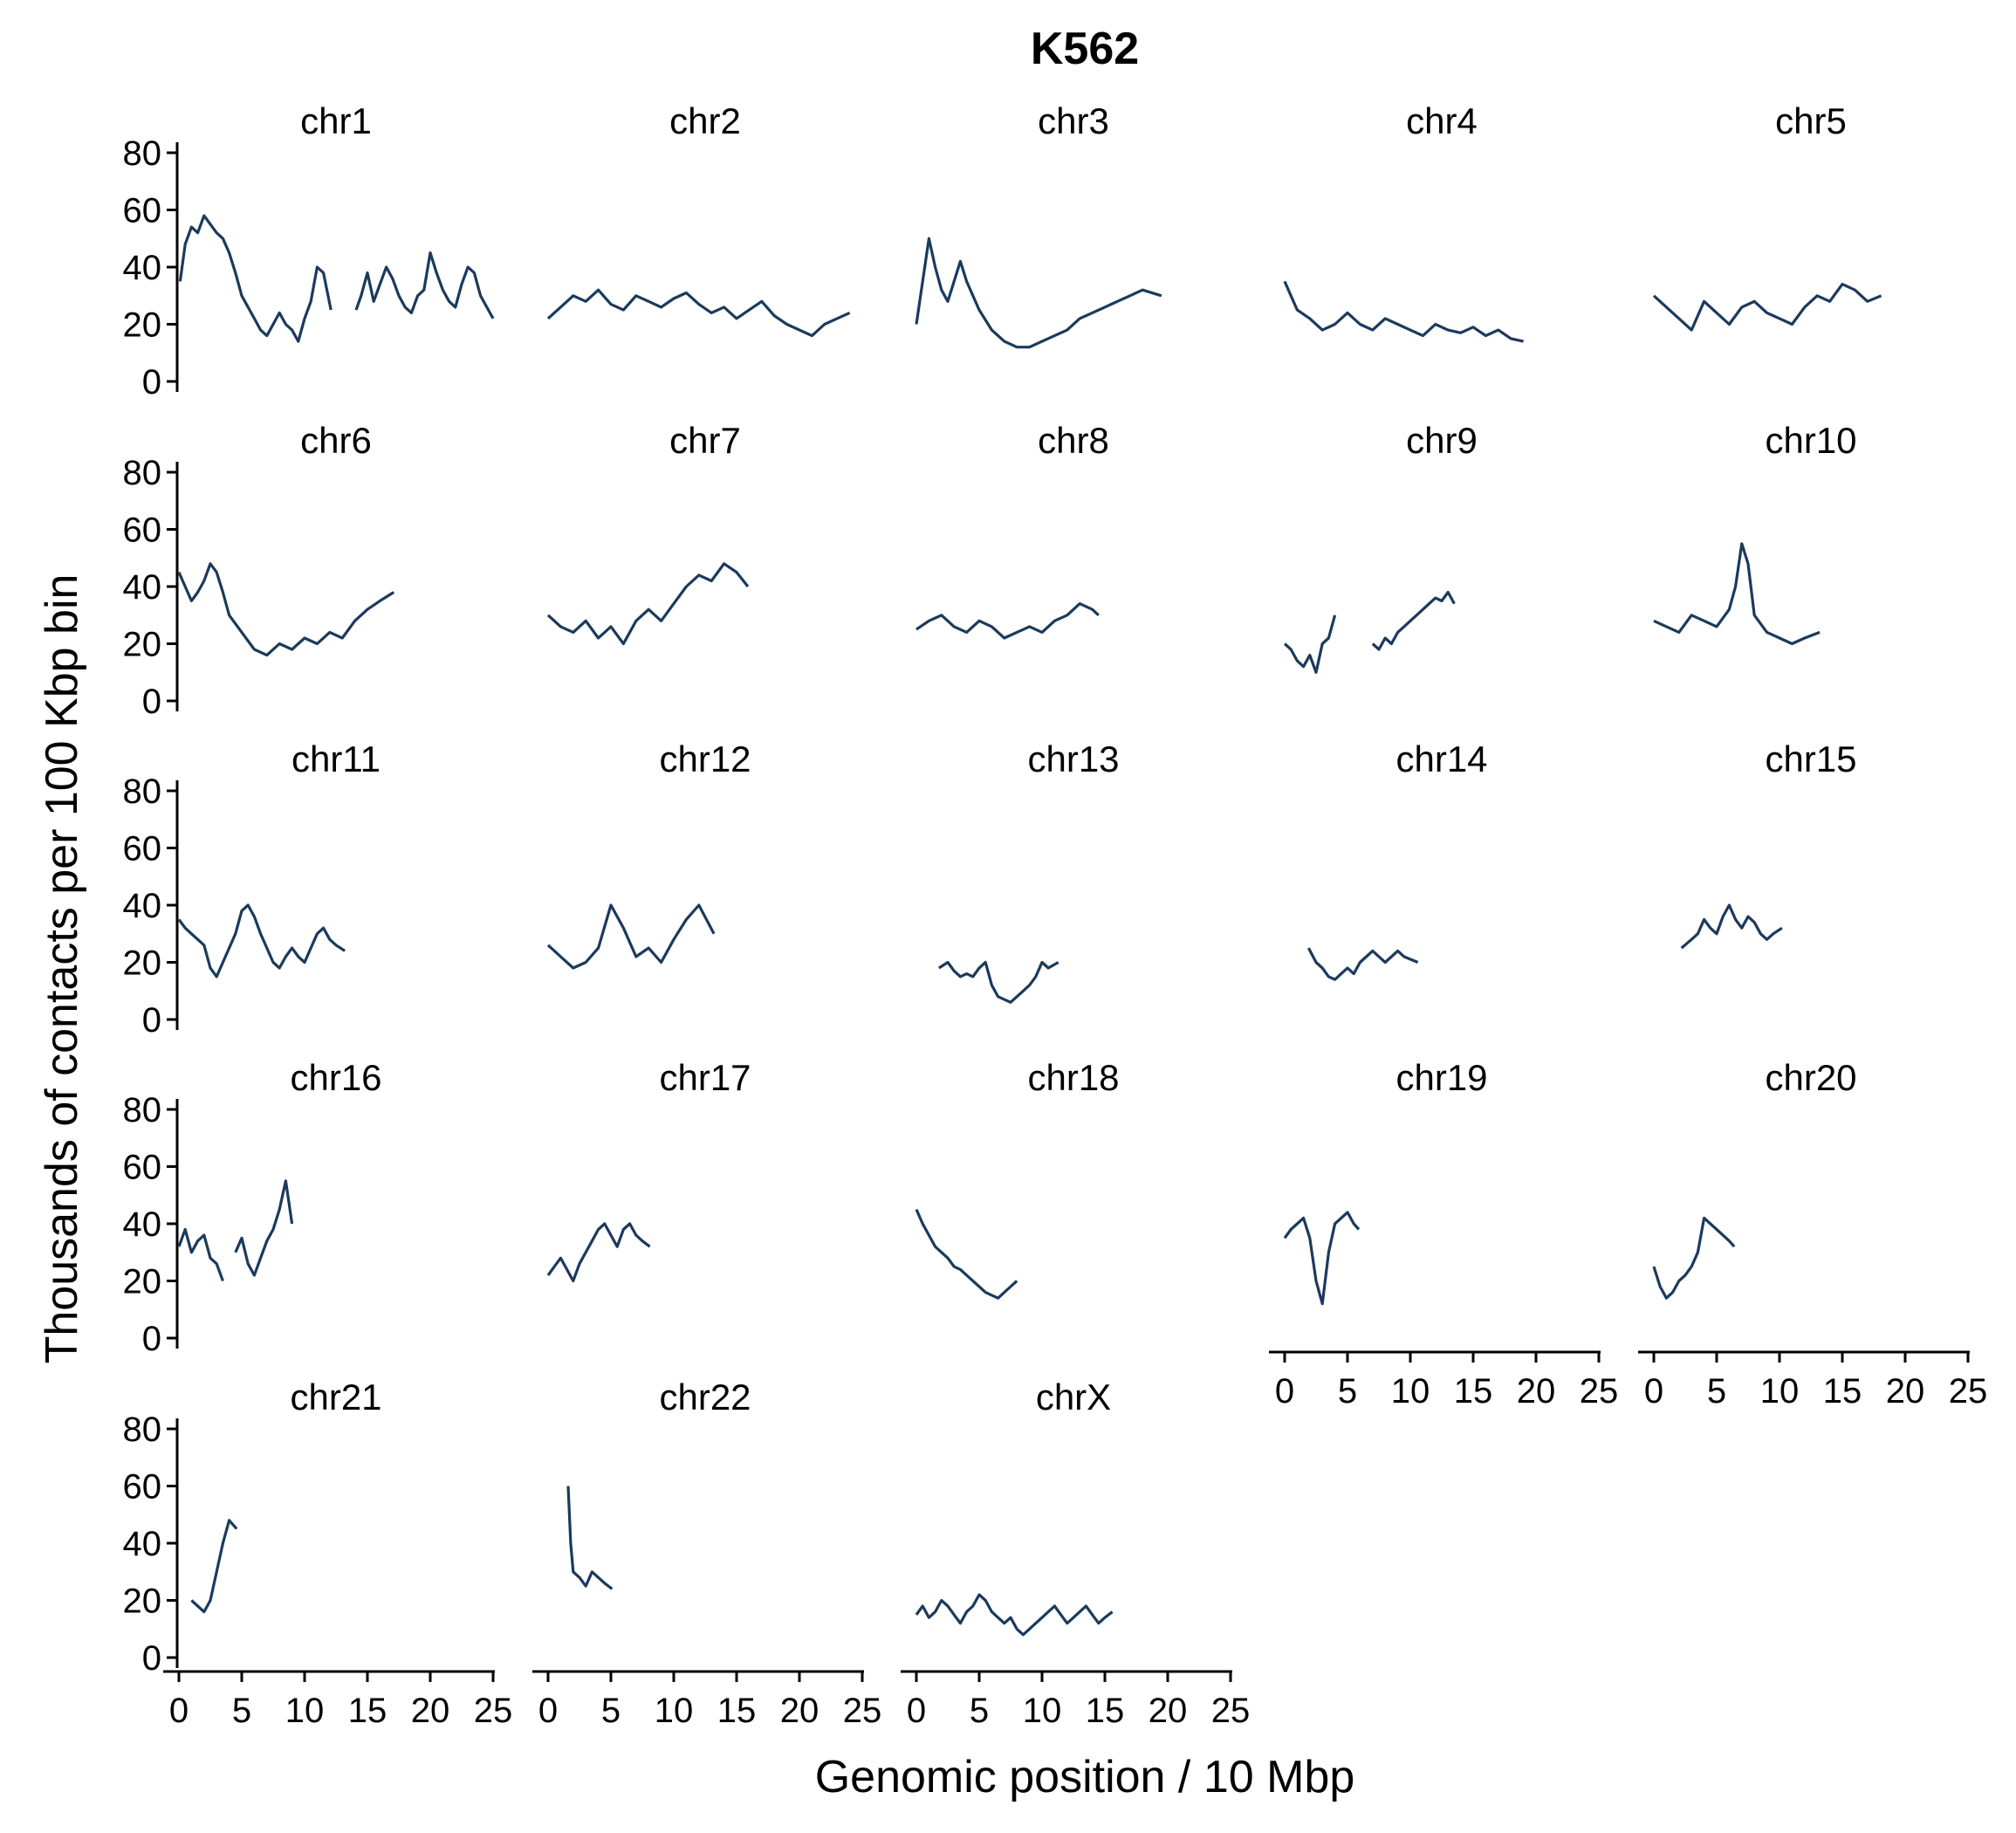 Image resolution: width=2016 pixels, height=1833 pixels. What do you see at coordinates (1017, 1178) in the screenshot?
I see `panel-chr18: chr18` at bounding box center [1017, 1178].